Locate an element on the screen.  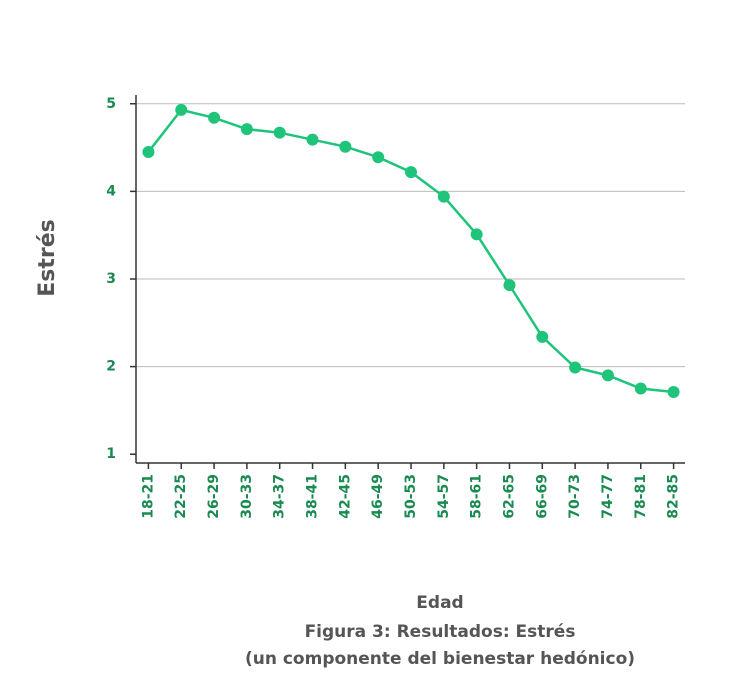
x-axis-title: Edad is located at coordinates (439, 603).